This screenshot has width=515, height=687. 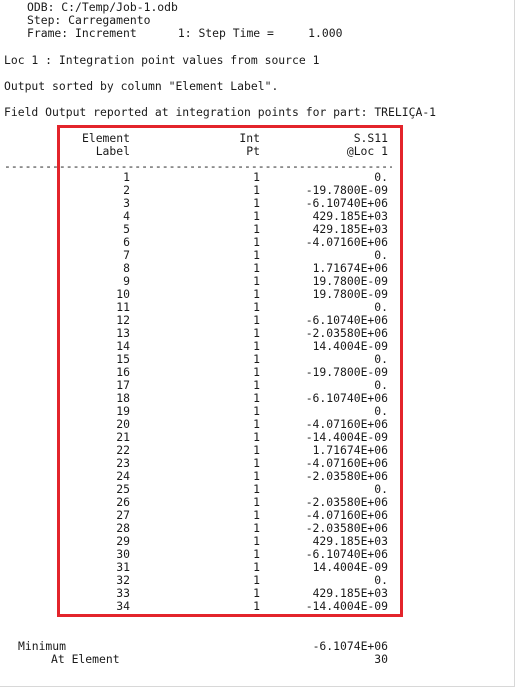 I want to click on table-row: 14 1 14.4004E-09, so click(x=257, y=346).